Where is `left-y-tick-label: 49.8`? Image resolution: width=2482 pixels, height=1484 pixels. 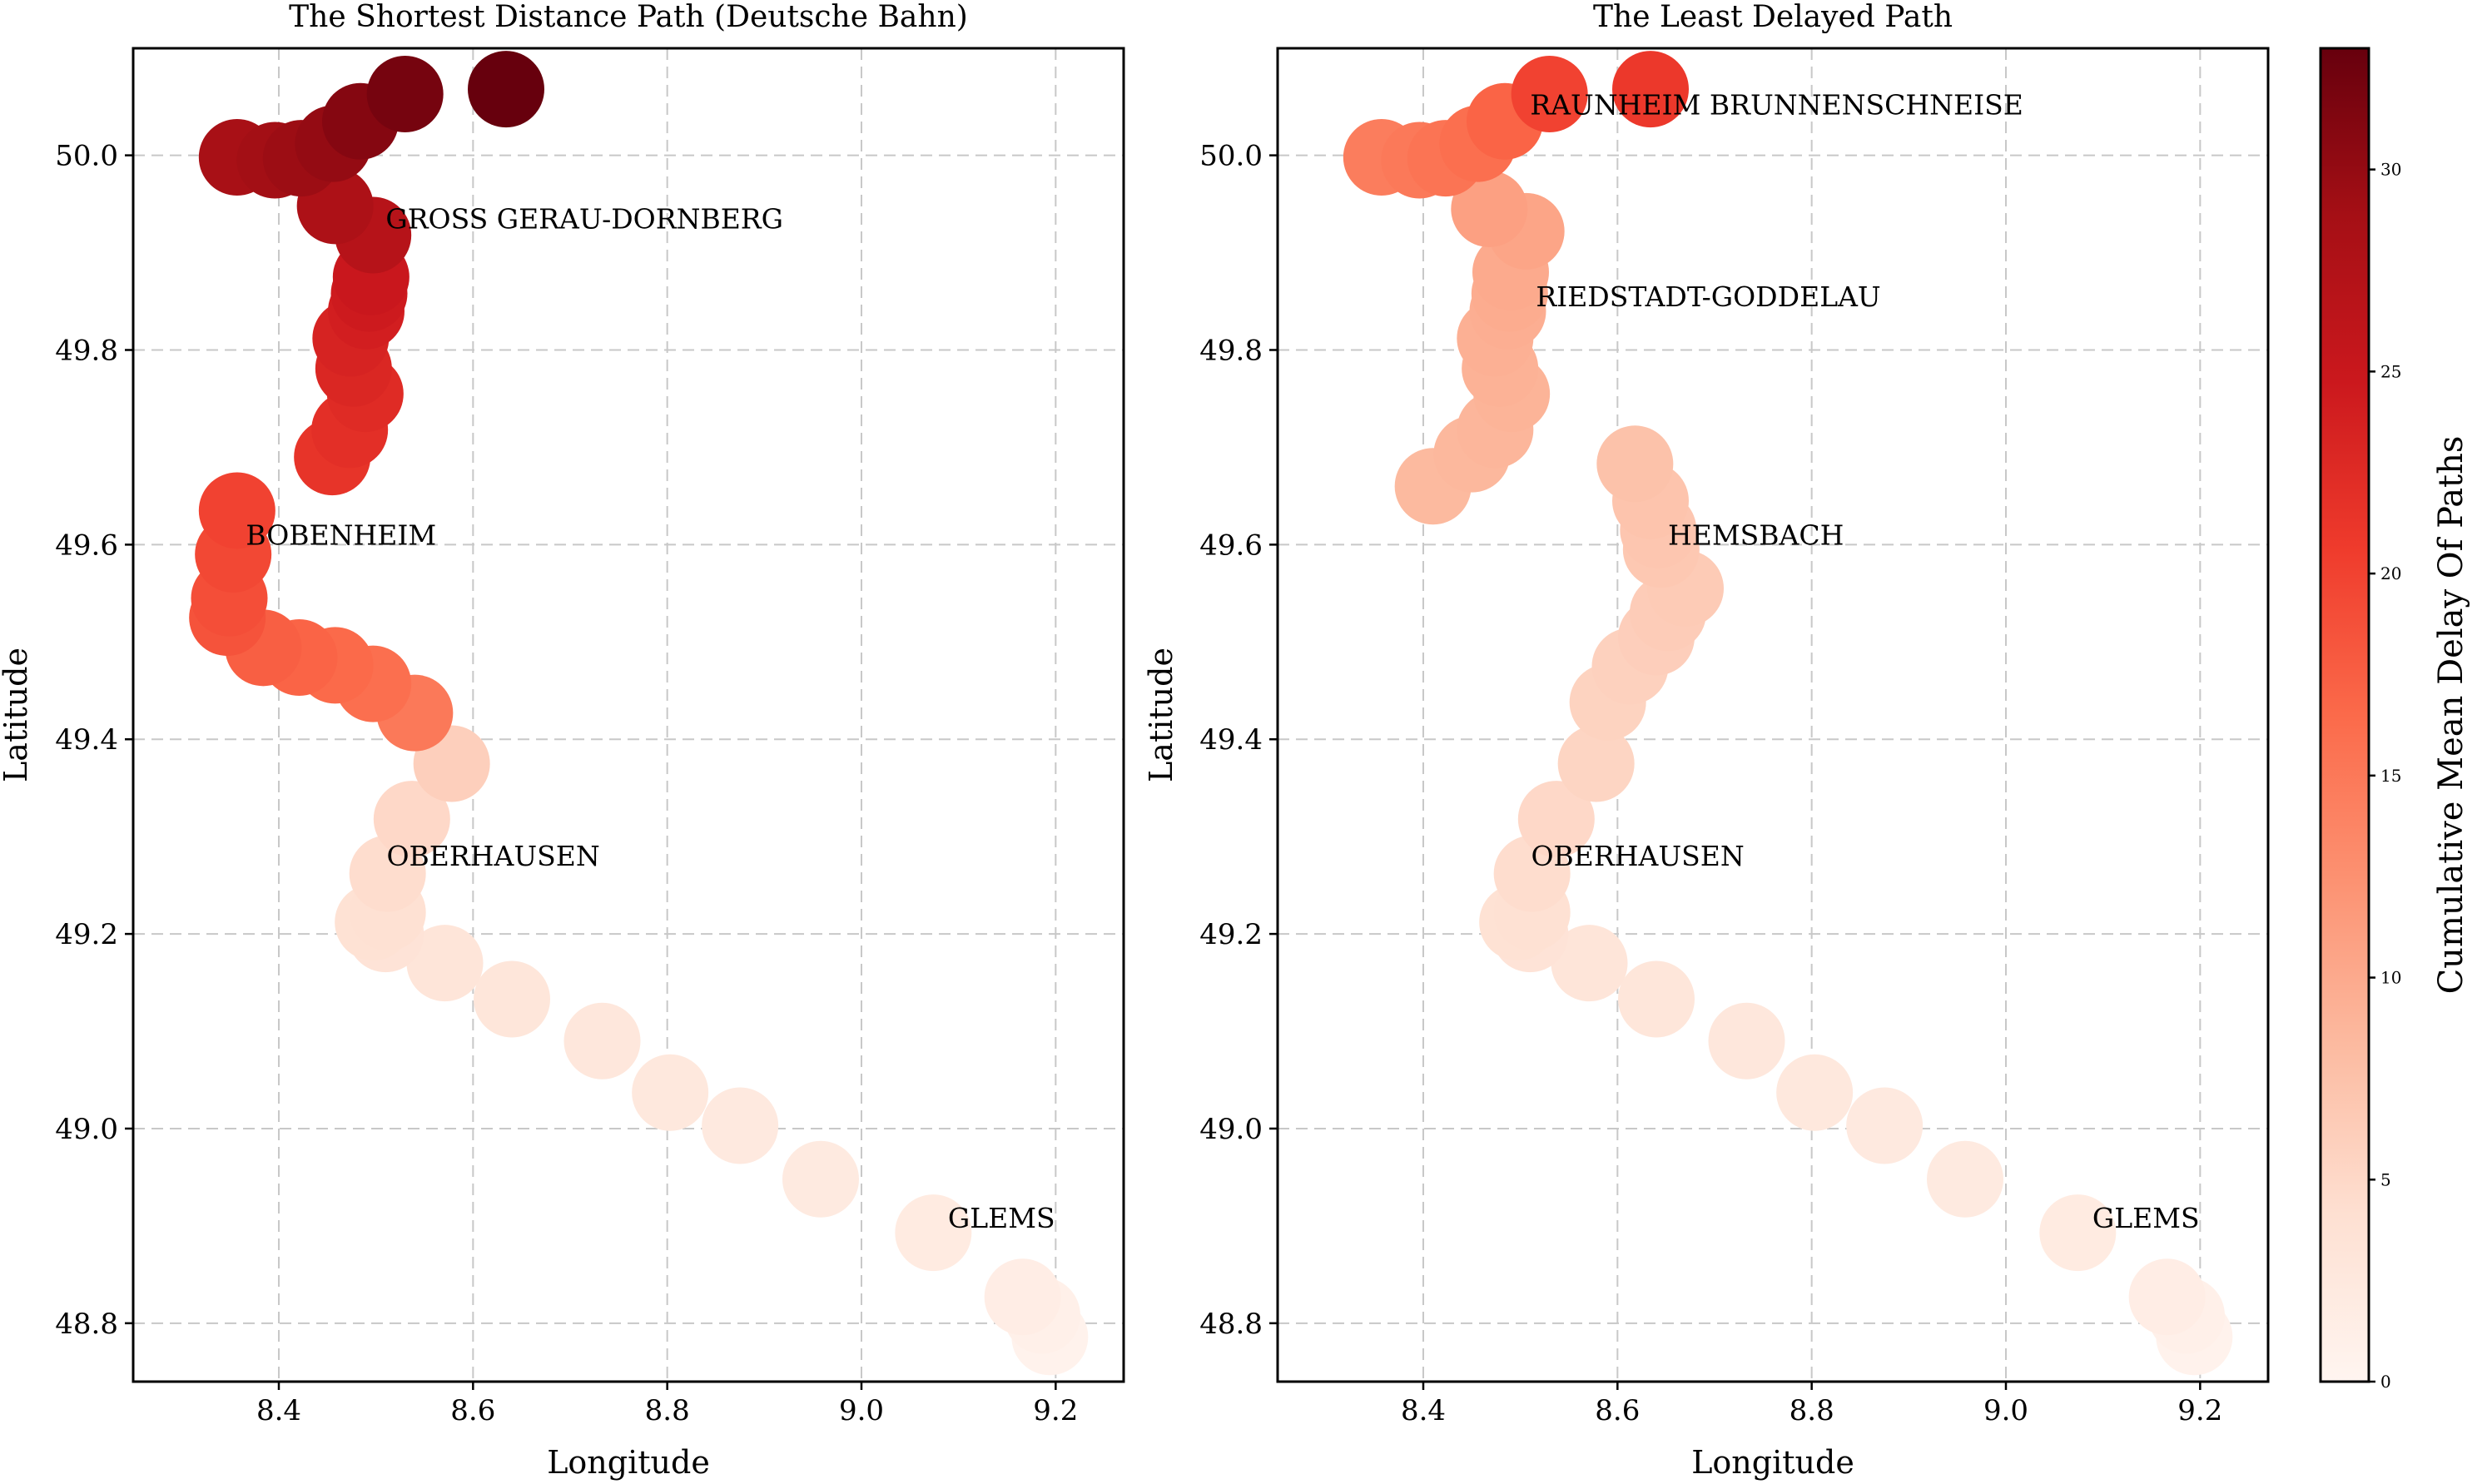
left-y-tick-label: 49.8 is located at coordinates (86, 351).